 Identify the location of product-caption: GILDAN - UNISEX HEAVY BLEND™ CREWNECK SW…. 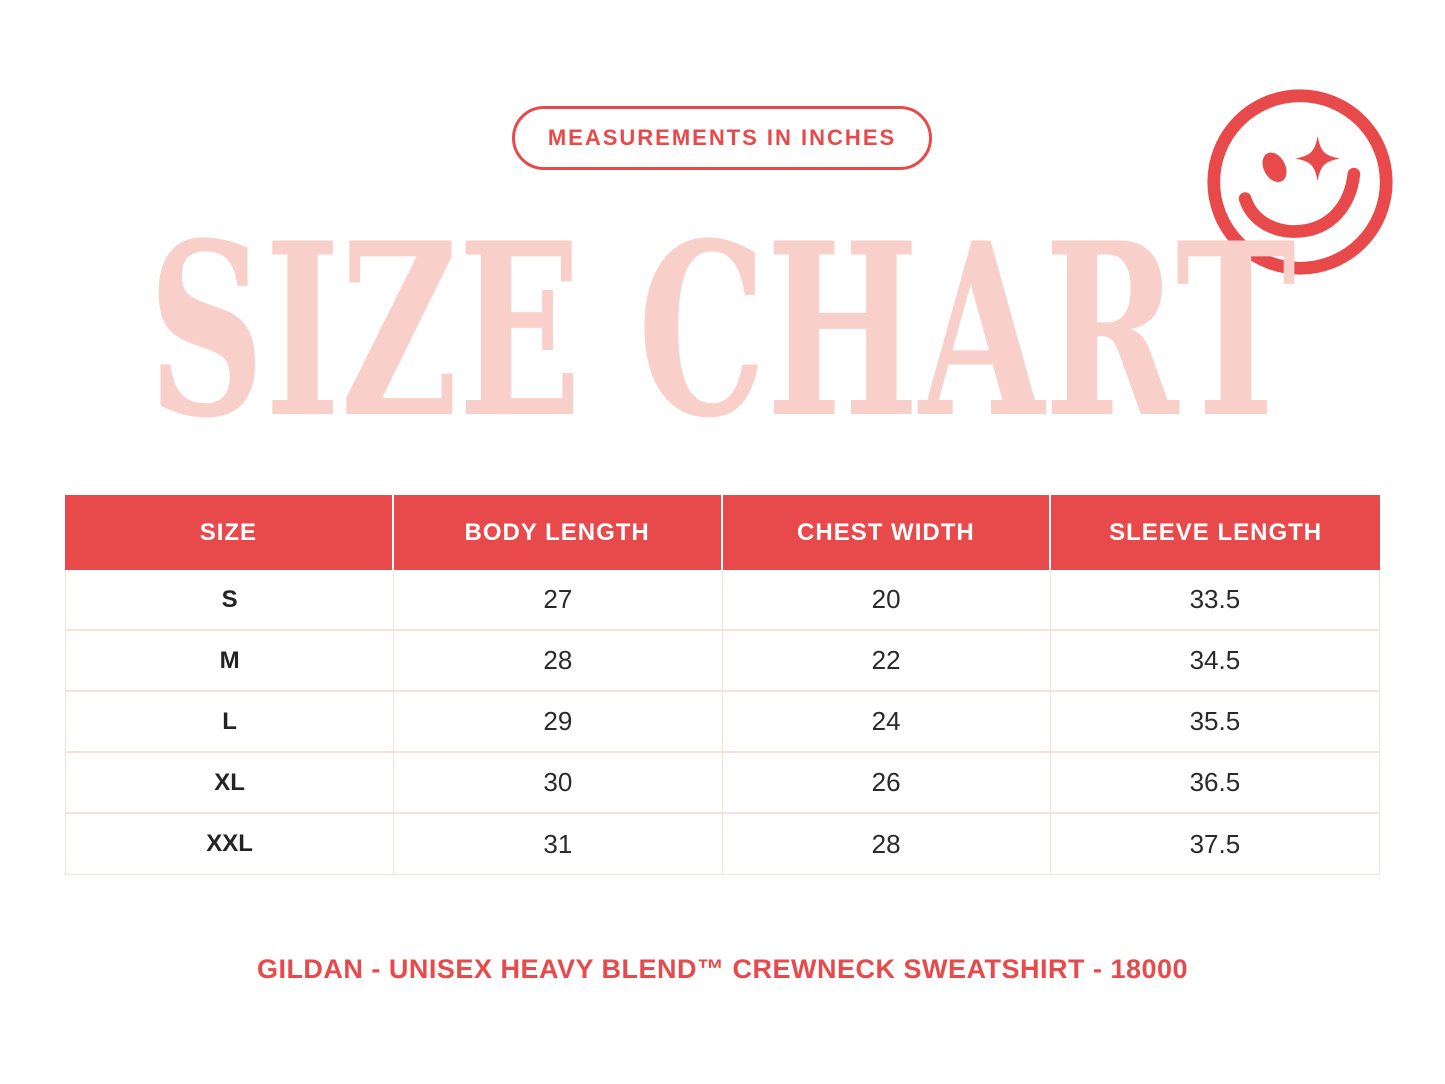
(722, 969).